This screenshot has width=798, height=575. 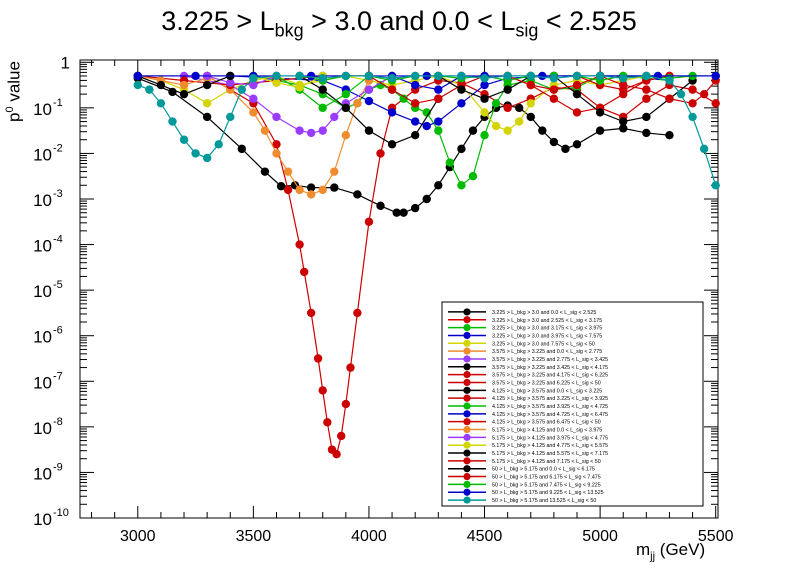 What do you see at coordinates (58, 376) in the screenshot?
I see `y-tick-exponent: -7` at bounding box center [58, 376].